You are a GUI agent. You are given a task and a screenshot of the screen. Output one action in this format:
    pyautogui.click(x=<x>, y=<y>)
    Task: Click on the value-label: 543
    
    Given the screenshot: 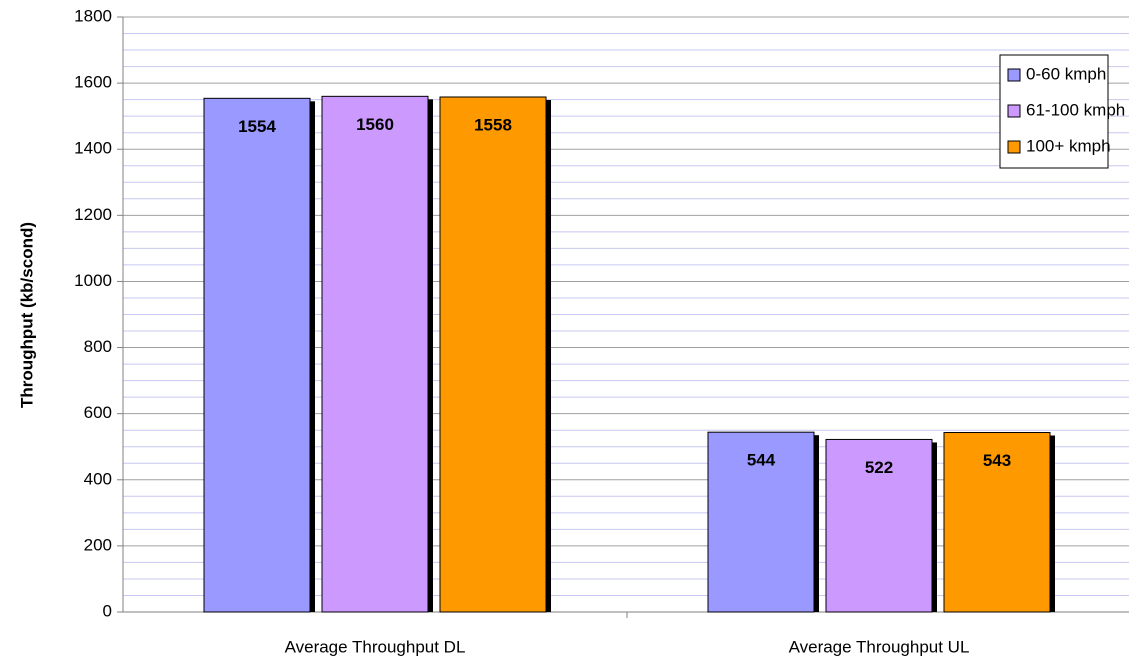 What is the action you would take?
    pyautogui.click(x=997, y=460)
    